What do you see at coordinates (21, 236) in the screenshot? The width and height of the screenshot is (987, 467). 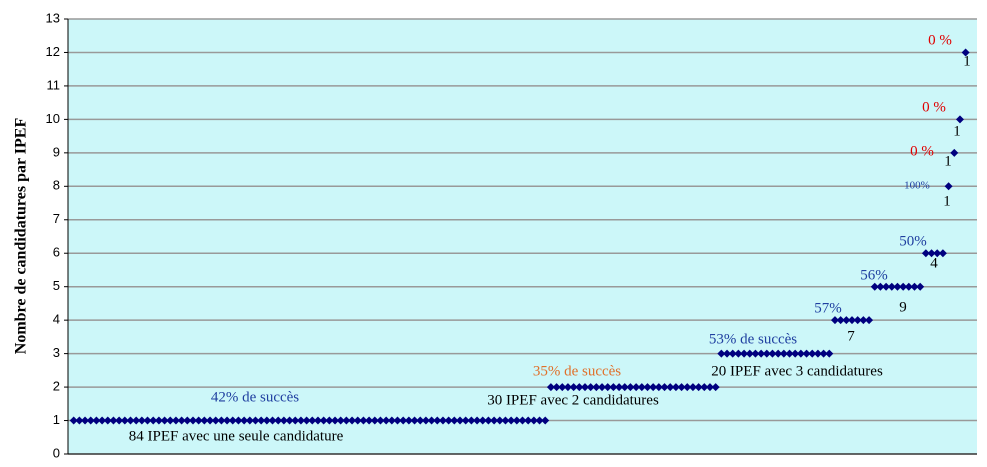 I see `y-axis-title: Nombre de candidatures par IPEF` at bounding box center [21, 236].